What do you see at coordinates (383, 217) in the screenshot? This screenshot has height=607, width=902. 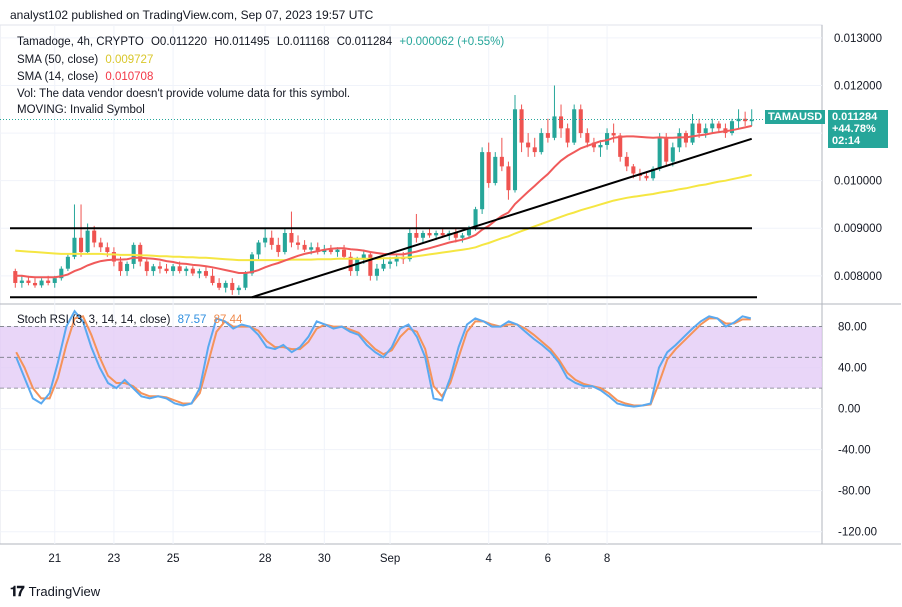 I see `sma50-line` at bounding box center [383, 217].